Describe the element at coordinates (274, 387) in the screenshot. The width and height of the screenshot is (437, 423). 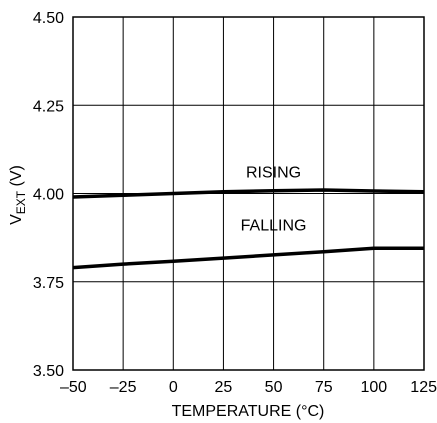
I see `x-tick-label-4: 50` at that location.